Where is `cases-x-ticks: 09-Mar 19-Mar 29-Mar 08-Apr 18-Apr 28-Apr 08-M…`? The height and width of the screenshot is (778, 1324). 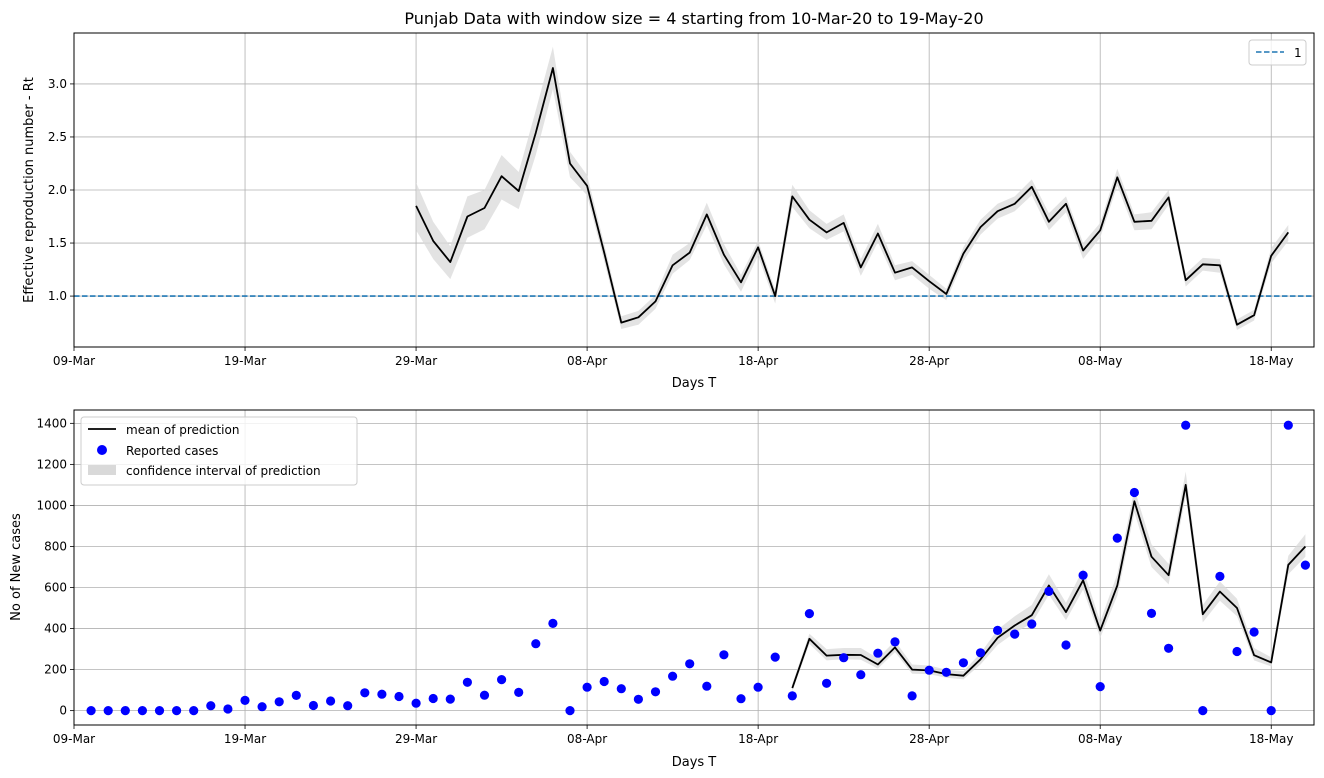 cases-x-ticks: 09-Mar 19-Mar 29-Mar 08-Apr 18-Apr 28-Apr 08-M… is located at coordinates (673, 735).